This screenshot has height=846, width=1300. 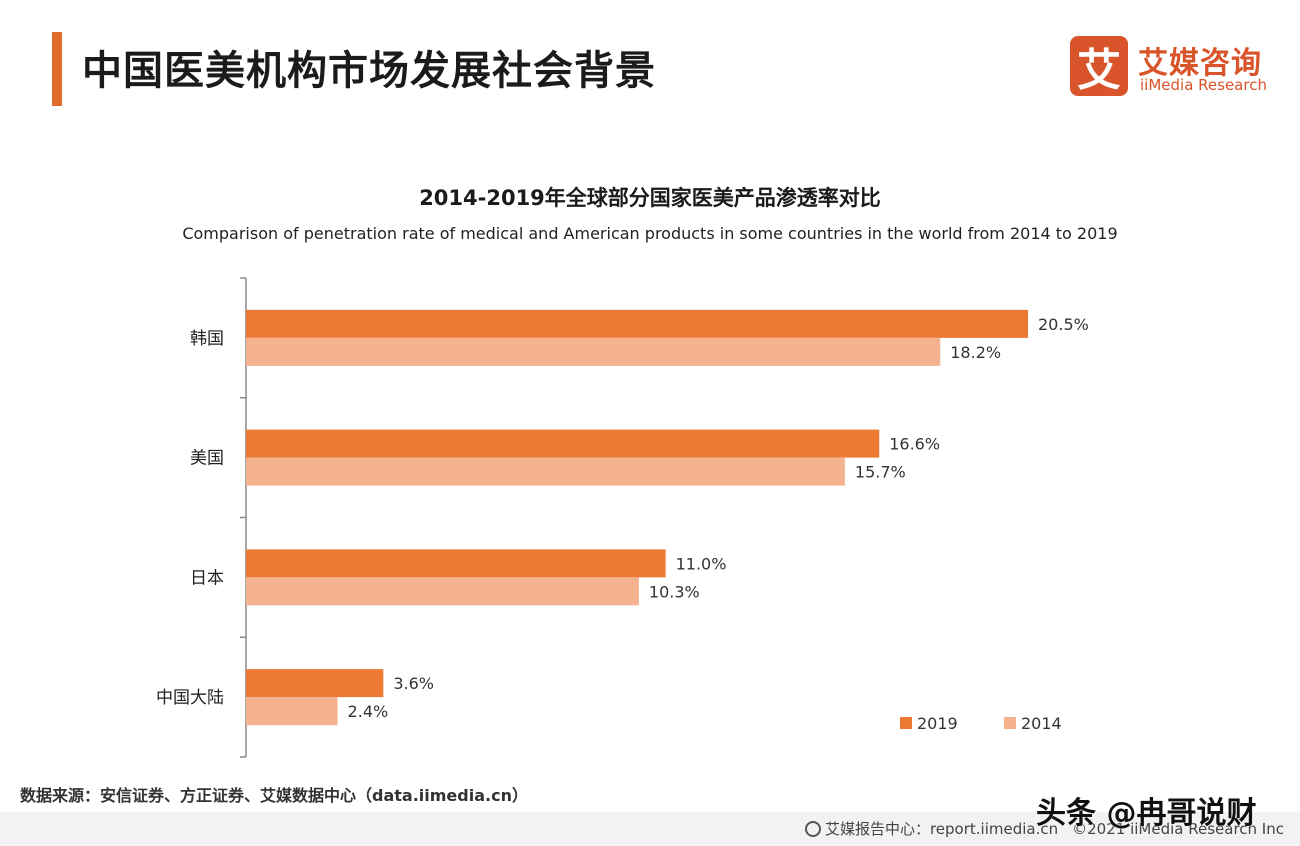 I want to click on chart-title: 2014-2019年全球部分国家医美产品渗透率对比, so click(x=650, y=198).